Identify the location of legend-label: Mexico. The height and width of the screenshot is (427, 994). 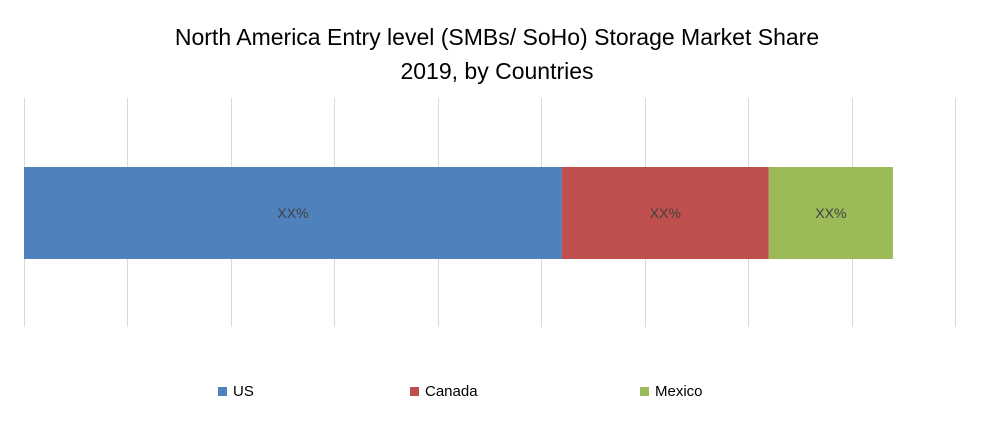
(679, 391).